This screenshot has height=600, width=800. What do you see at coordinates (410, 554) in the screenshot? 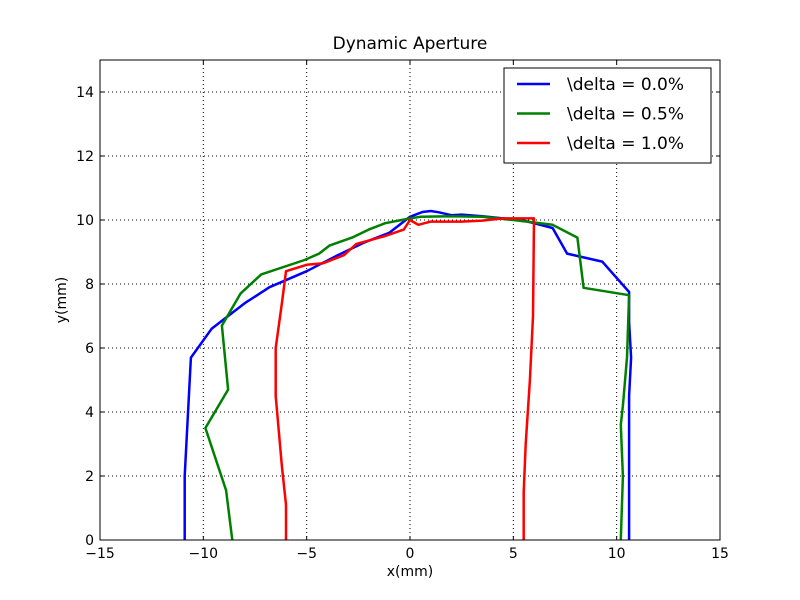
I see `x-tick-label: 0` at bounding box center [410, 554].